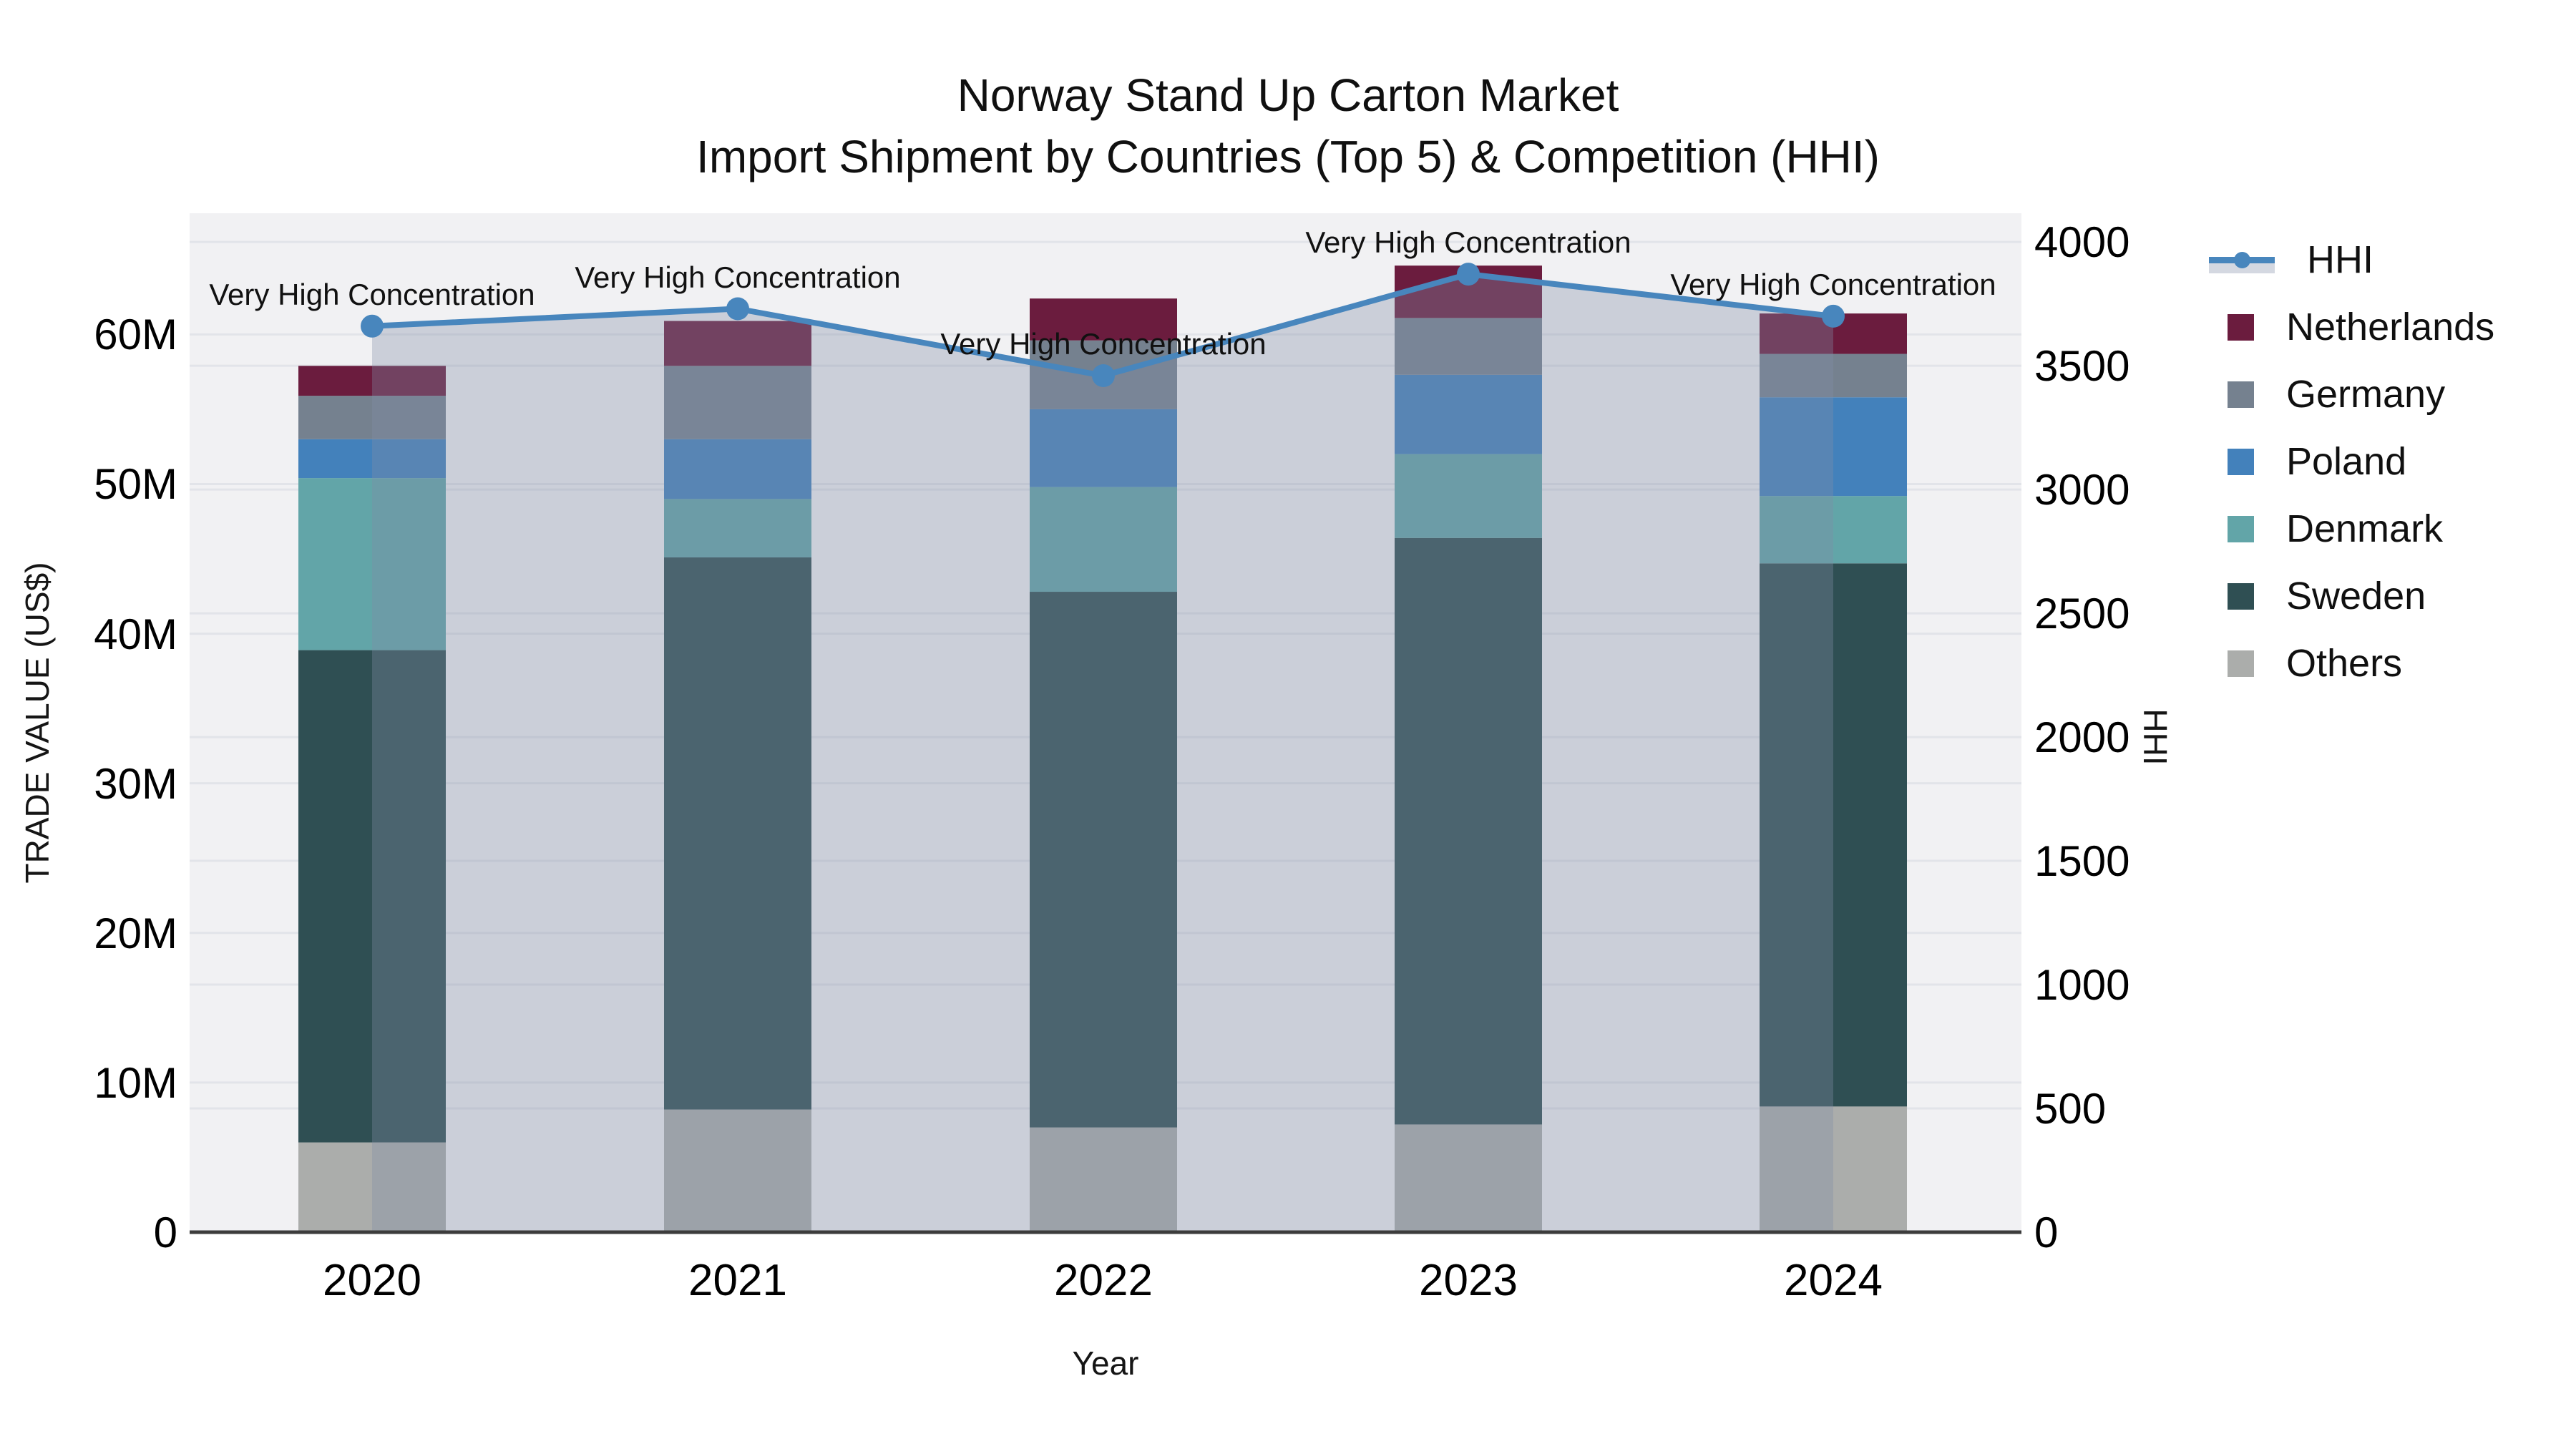 Image resolution: width=2576 pixels, height=1449 pixels. I want to click on annotation-2022: Very High Concentration, so click(1103, 344).